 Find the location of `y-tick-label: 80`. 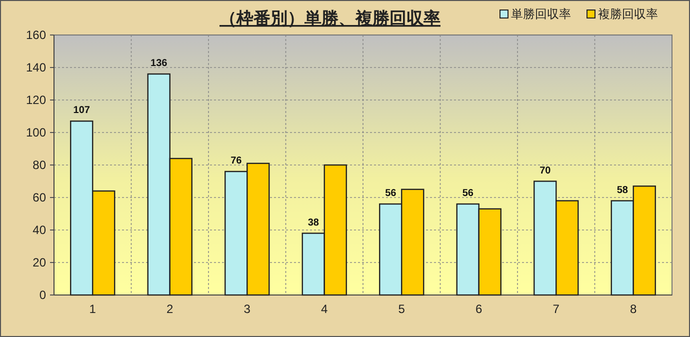

y-tick-label: 80 is located at coordinates (39, 165).